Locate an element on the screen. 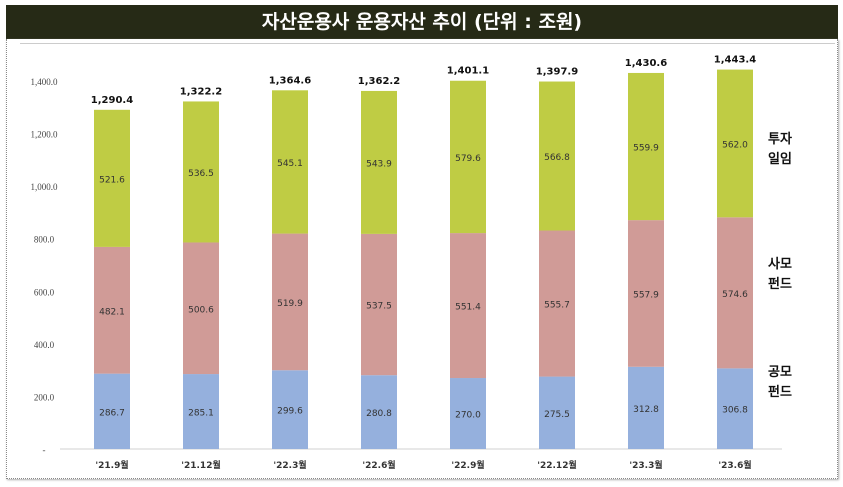 Image resolution: width=843 pixels, height=487 pixels. data-label: 519.9 is located at coordinates (290, 304).